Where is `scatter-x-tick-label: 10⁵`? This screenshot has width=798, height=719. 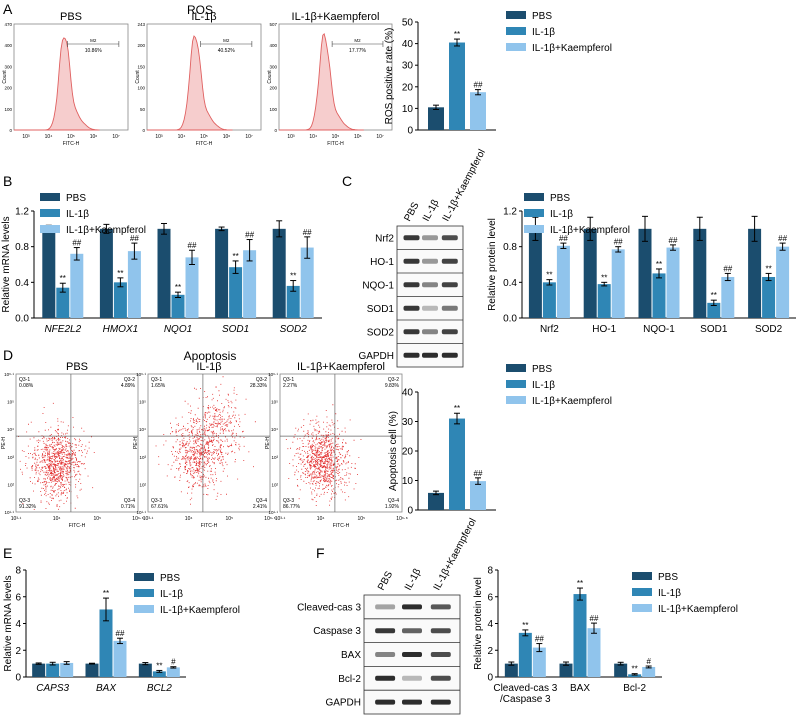 scatter-x-tick-label: 10⁵ is located at coordinates (362, 519).